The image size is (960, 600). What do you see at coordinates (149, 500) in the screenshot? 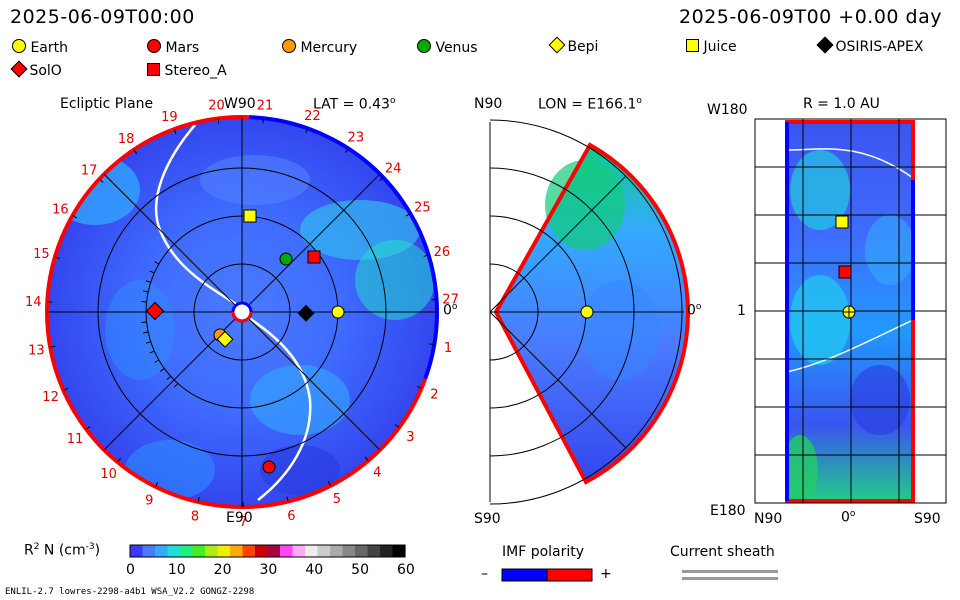
I see `carrington-label: 9` at bounding box center [149, 500].